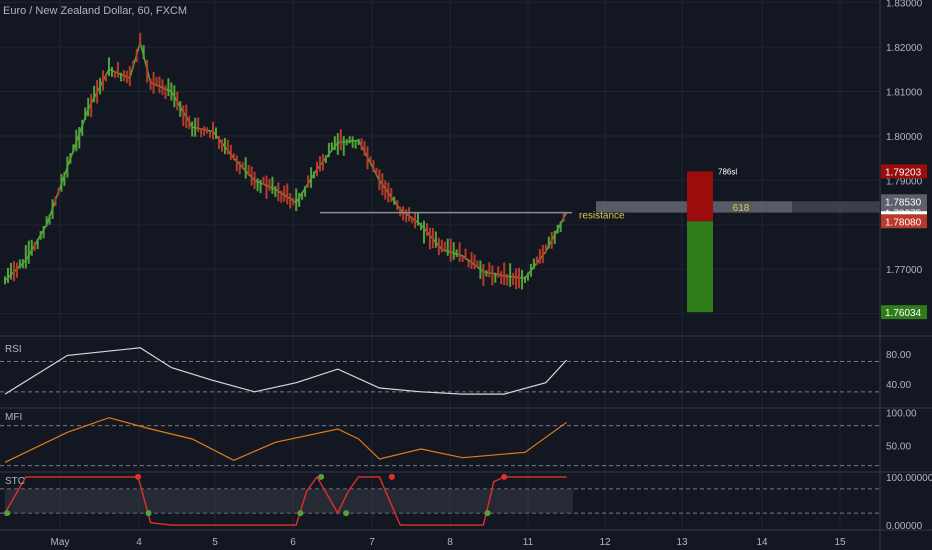  Describe the element at coordinates (898, 385) in the screenshot. I see `rsi-tick-label: 40.00` at that location.